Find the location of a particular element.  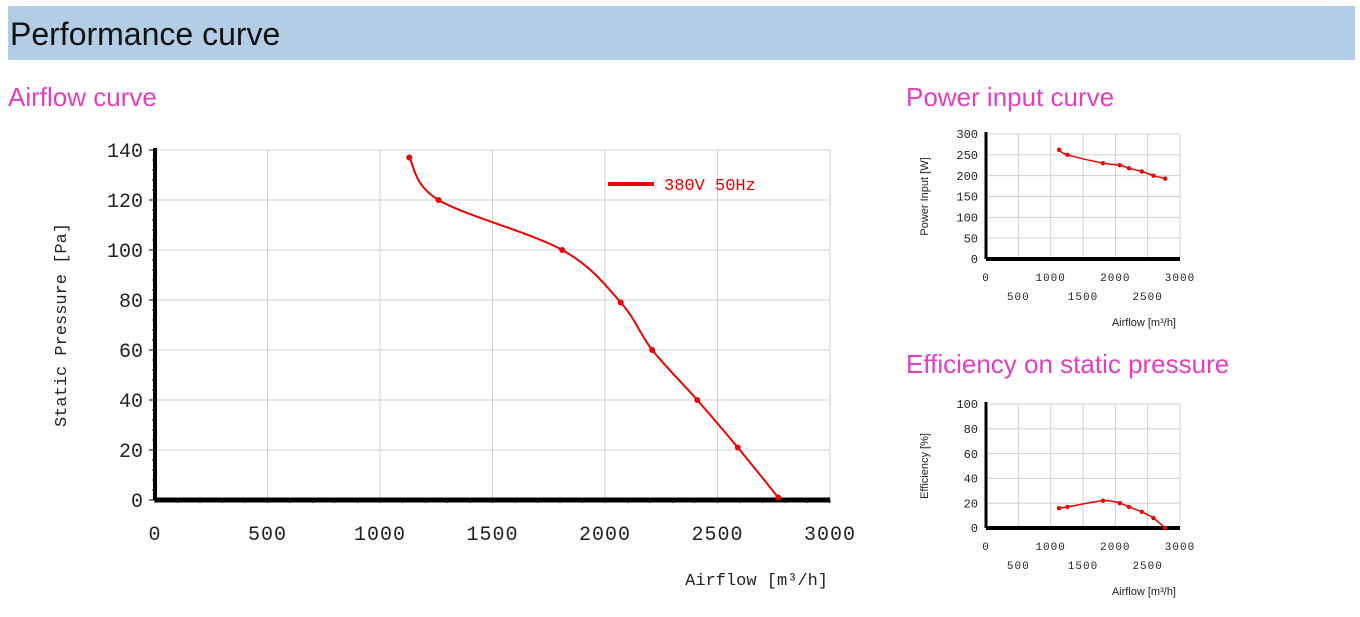

airflow-y-tick-label: 40 is located at coordinates (131, 402).